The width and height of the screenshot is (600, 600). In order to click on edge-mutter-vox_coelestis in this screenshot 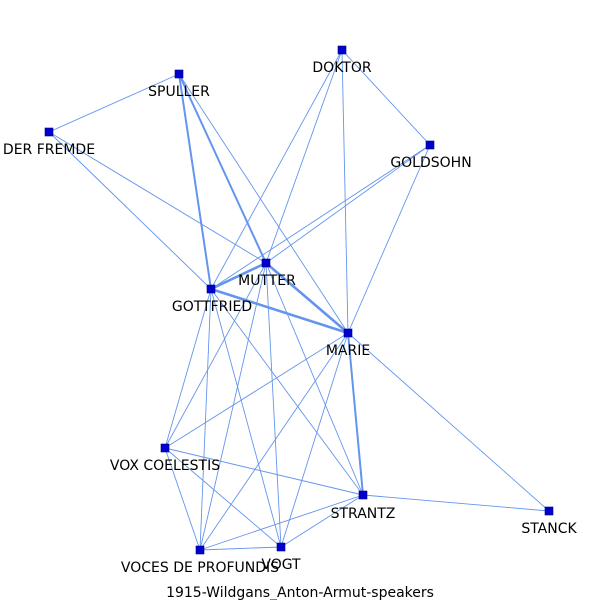, I will do `click(215, 355)`.